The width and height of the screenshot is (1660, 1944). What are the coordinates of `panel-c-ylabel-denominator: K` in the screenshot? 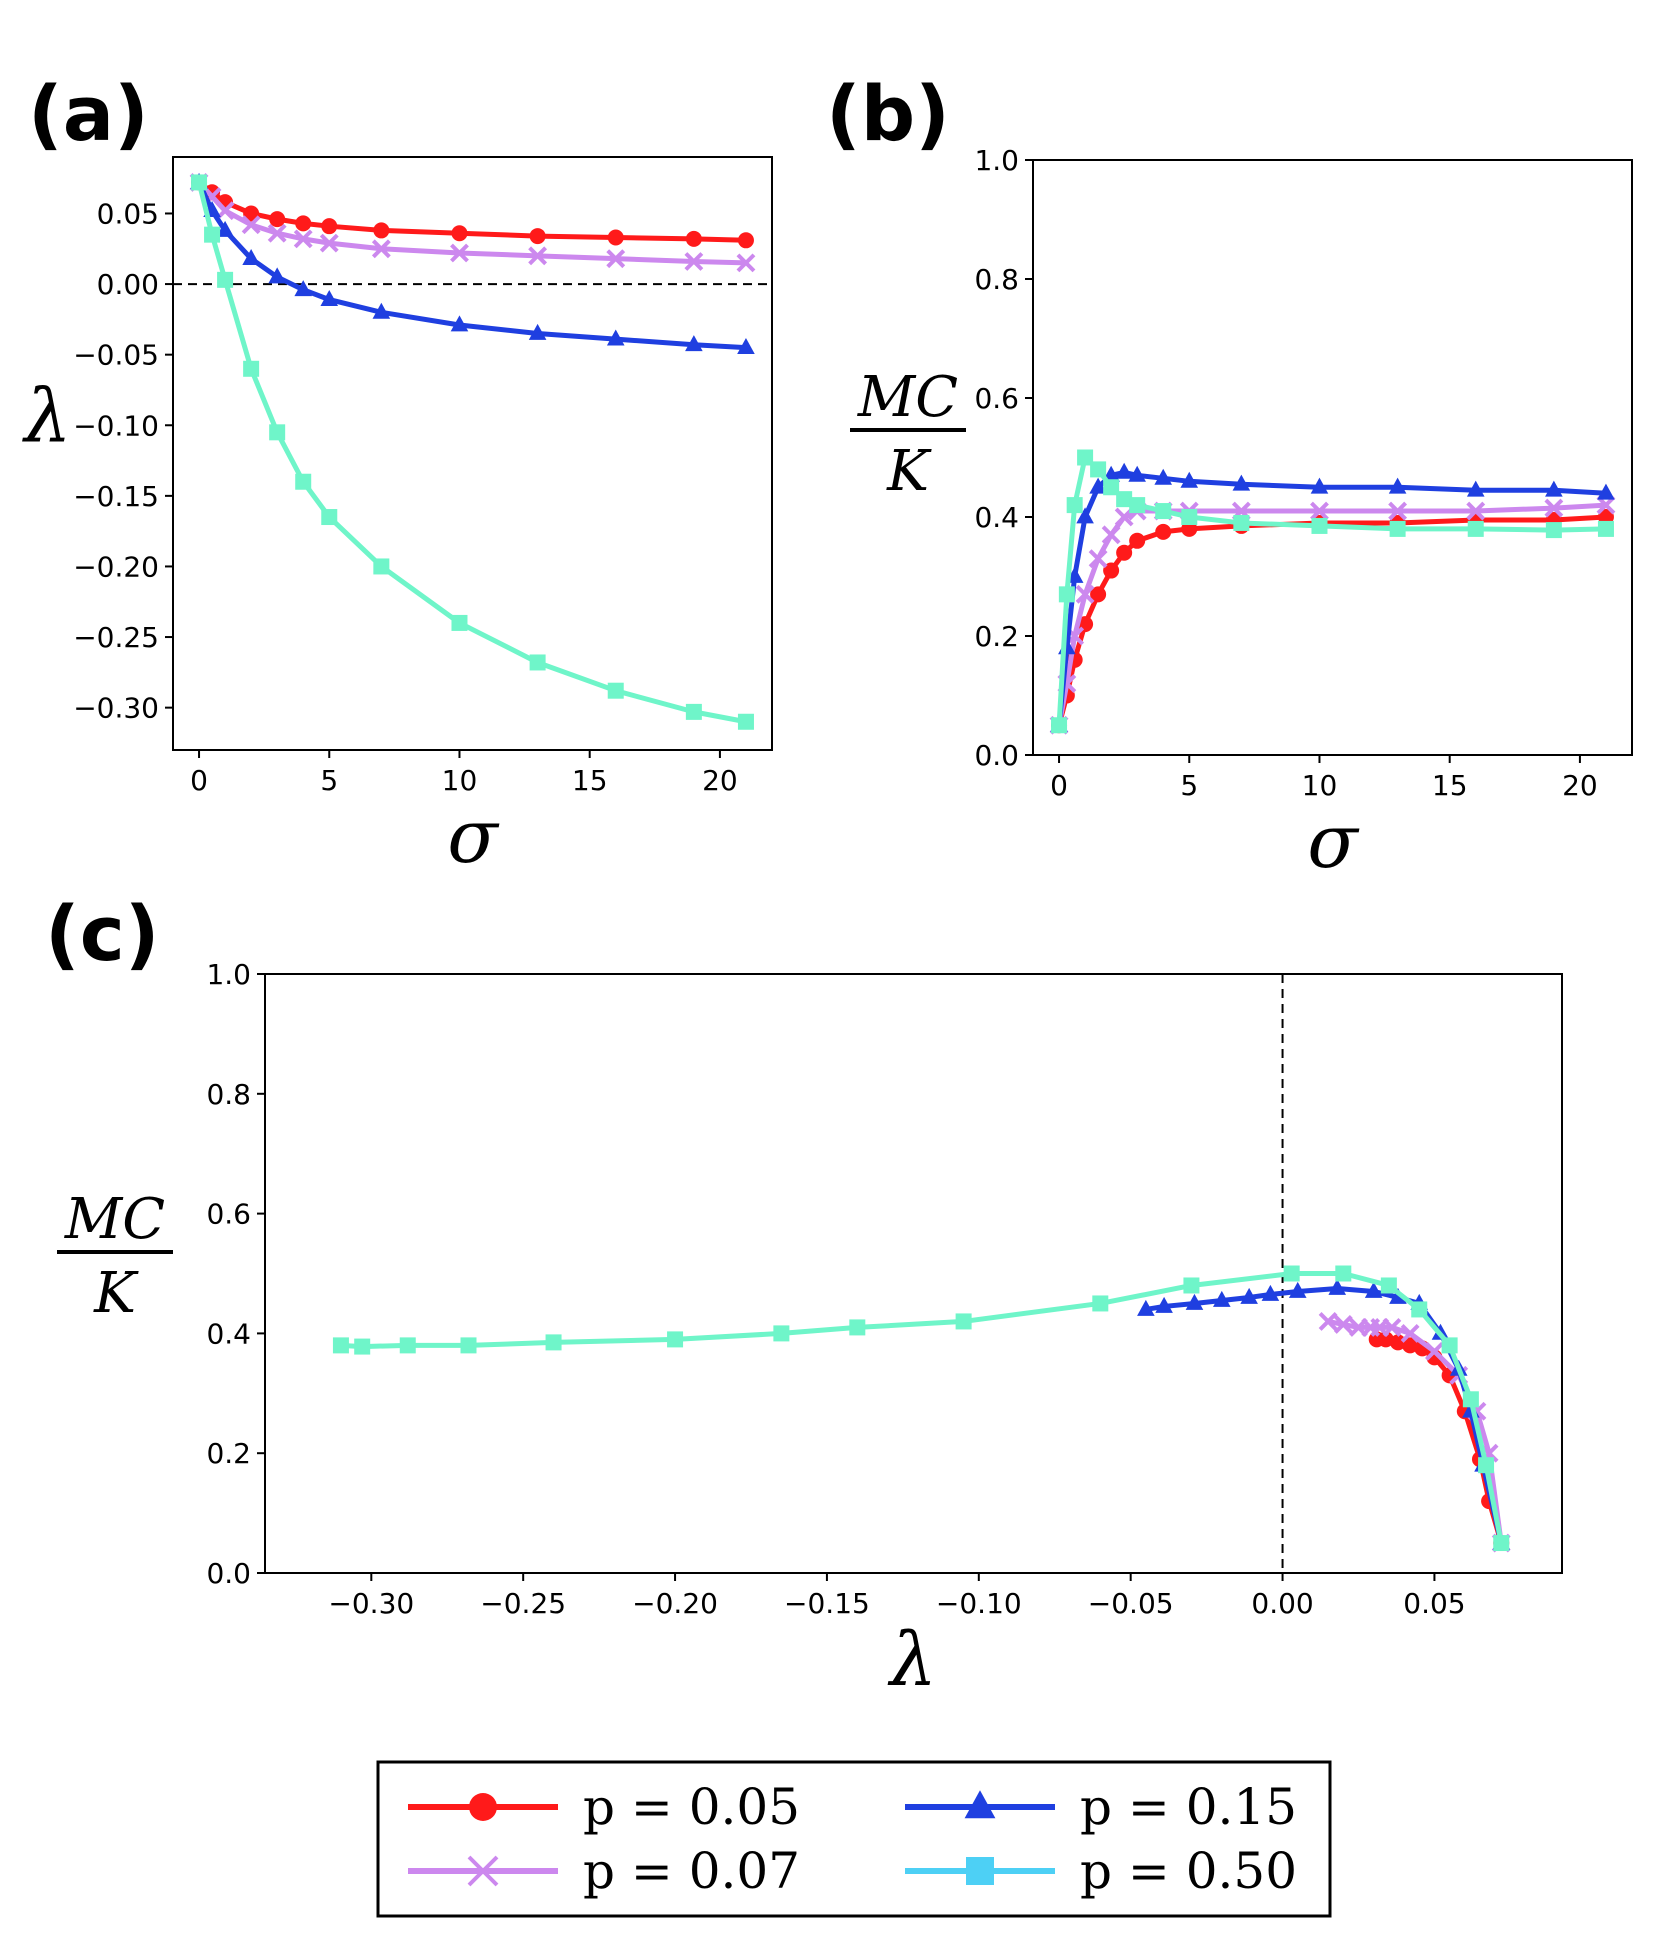 It's located at (116, 1293).